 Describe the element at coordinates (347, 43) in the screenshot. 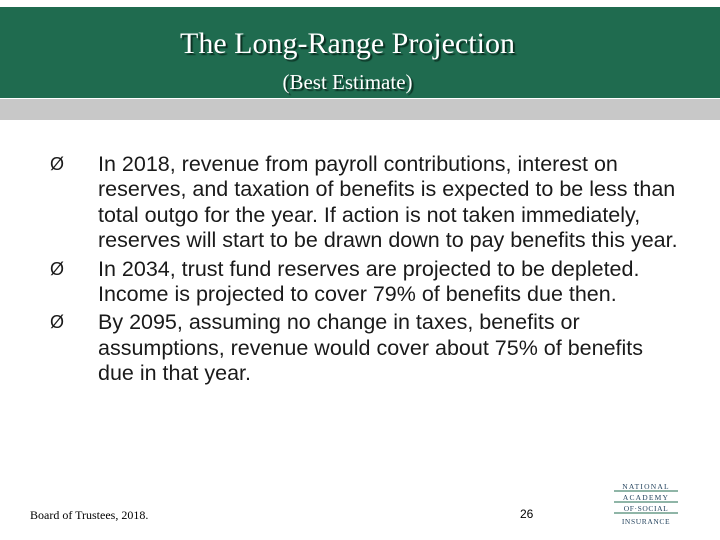

I see `slide-title: The Long-Range Projection` at that location.